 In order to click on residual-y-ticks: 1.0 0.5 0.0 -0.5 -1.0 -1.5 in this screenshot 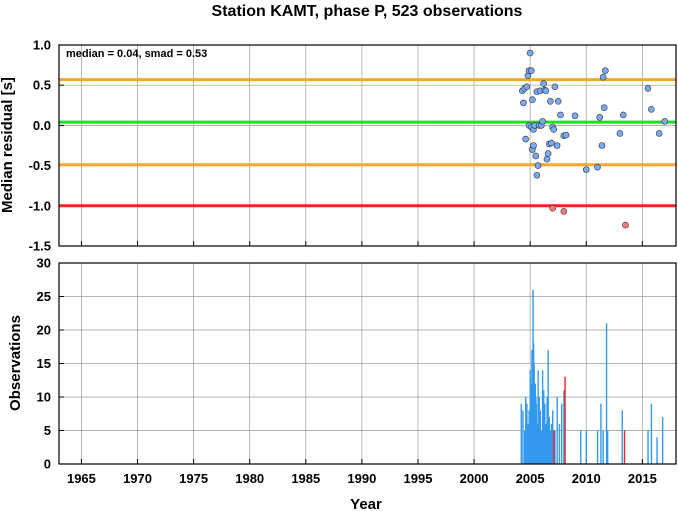, I will do `click(40, 146)`.